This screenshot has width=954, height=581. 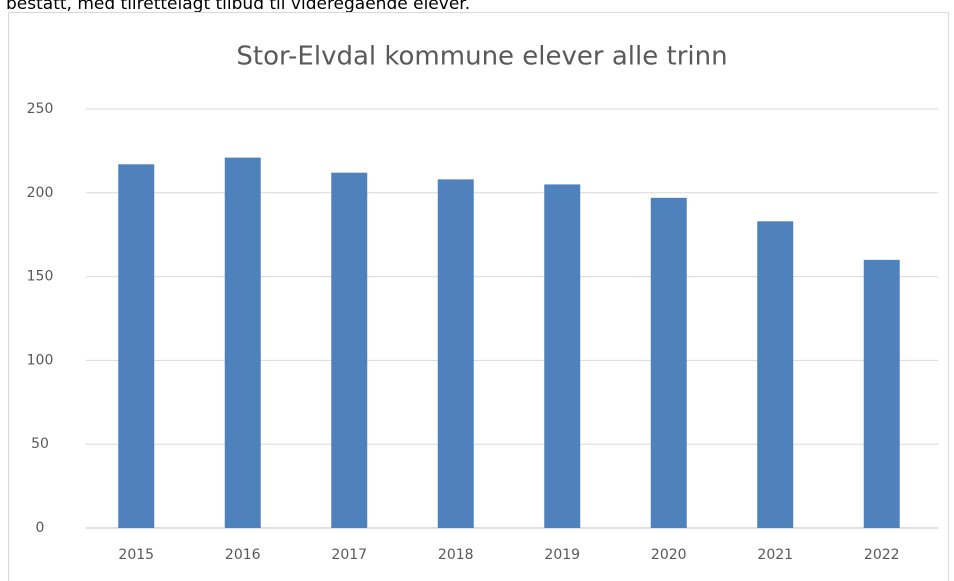 I want to click on x-tick-label: 2018, so click(x=456, y=555).